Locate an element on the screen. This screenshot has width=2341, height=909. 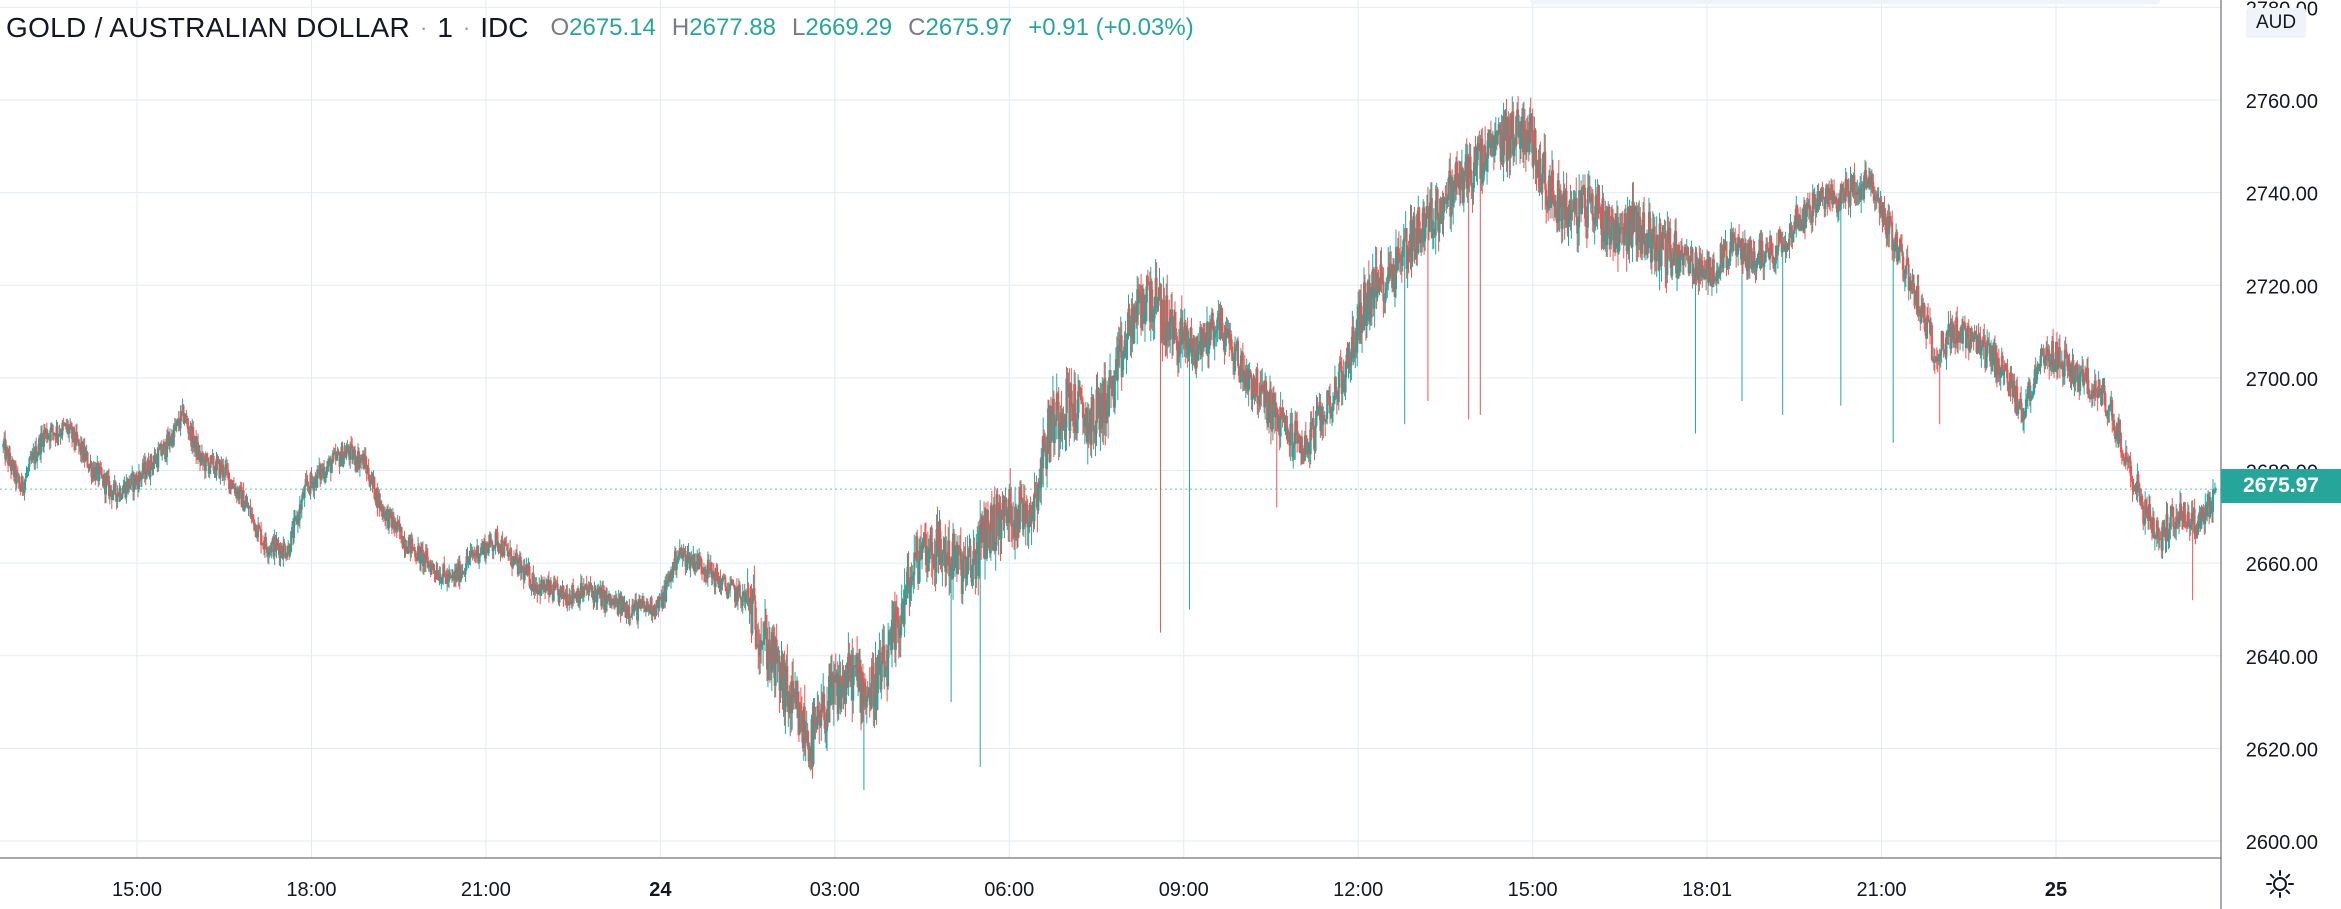
source-label: IDC is located at coordinates (504, 27).